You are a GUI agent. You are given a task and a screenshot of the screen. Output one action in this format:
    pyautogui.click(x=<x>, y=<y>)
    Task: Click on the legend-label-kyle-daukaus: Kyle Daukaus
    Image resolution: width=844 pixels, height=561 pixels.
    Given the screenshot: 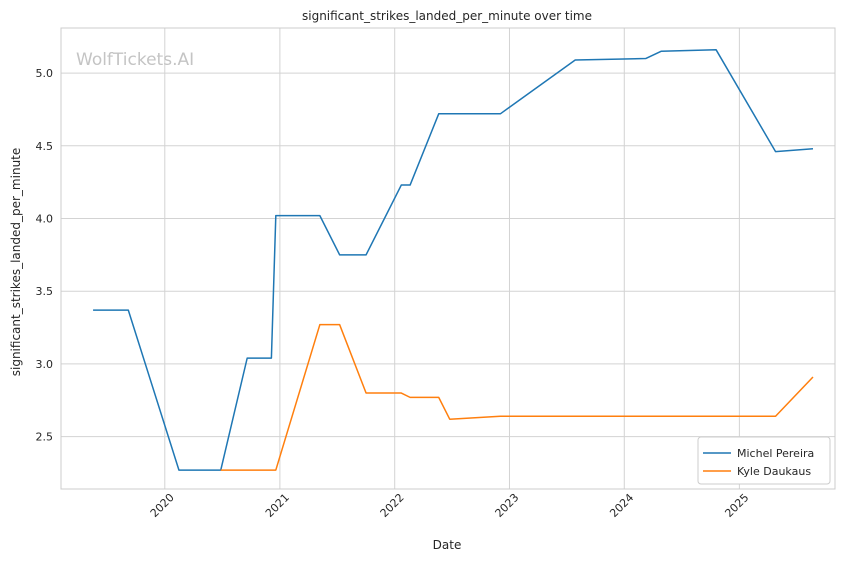 What is the action you would take?
    pyautogui.click(x=774, y=471)
    